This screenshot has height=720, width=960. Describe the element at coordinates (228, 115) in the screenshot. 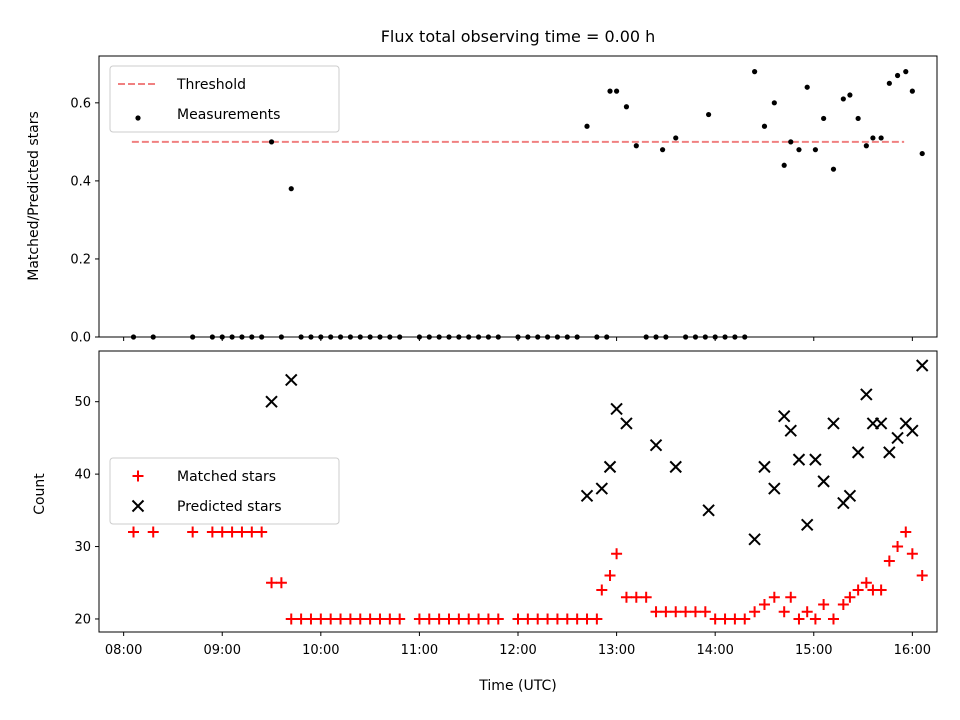

I see `legend-label: Measurements` at that location.